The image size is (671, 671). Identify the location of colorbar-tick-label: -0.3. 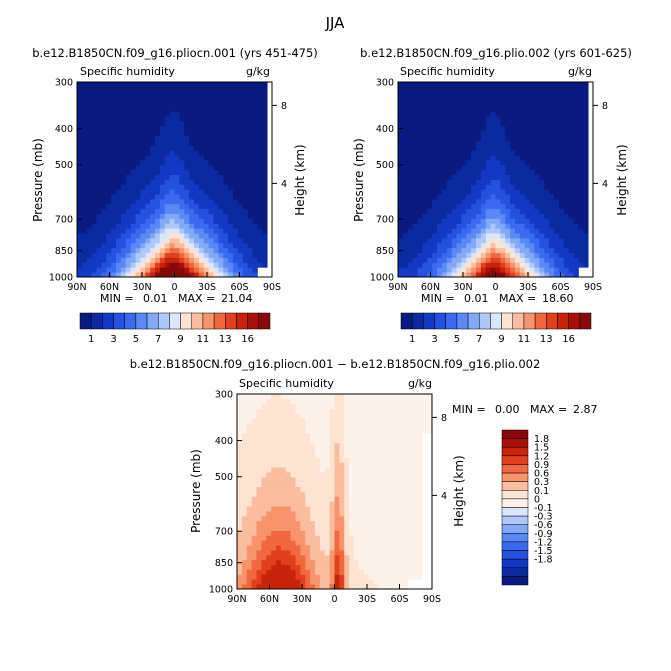
(543, 517).